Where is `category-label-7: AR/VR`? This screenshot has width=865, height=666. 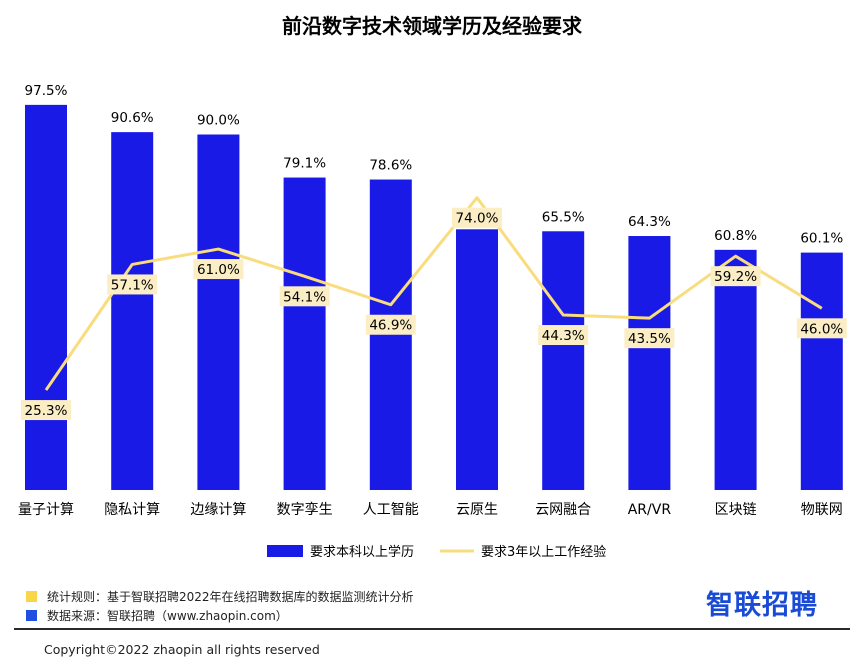 category-label-7: AR/VR is located at coordinates (650, 510).